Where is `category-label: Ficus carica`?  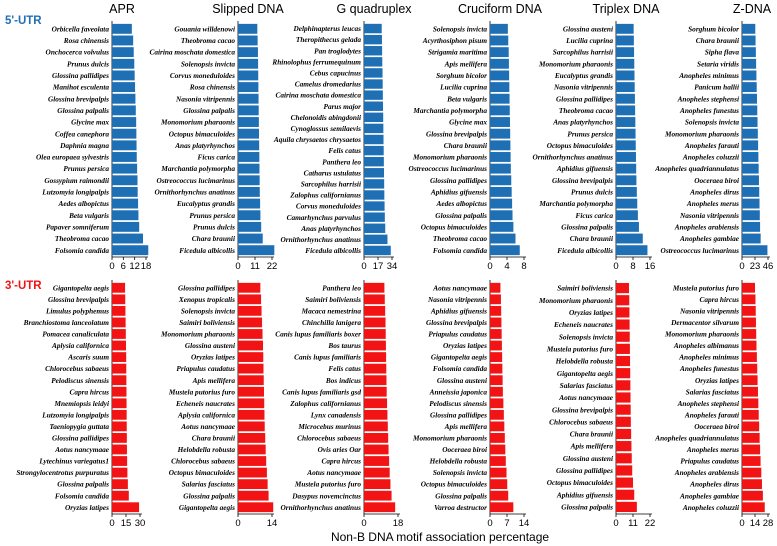 category-label: Ficus carica is located at coordinates (217, 157).